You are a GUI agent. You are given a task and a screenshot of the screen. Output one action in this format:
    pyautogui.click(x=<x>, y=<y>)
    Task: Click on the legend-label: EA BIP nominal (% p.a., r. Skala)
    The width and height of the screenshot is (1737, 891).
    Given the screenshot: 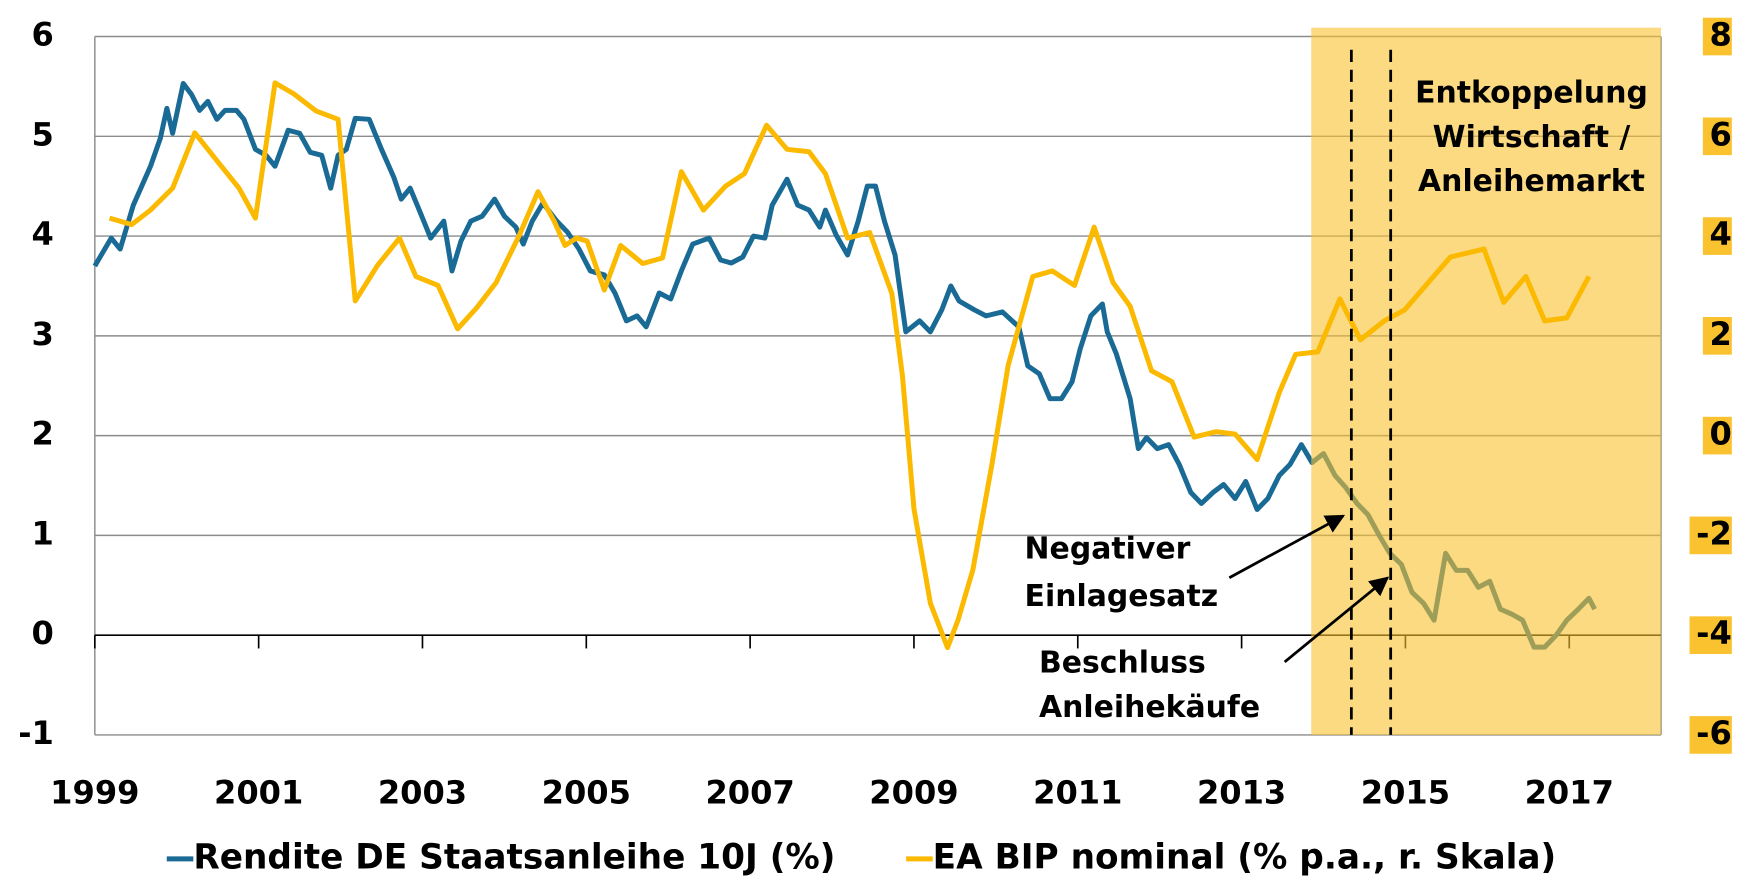 What is the action you would take?
    pyautogui.click(x=1245, y=857)
    